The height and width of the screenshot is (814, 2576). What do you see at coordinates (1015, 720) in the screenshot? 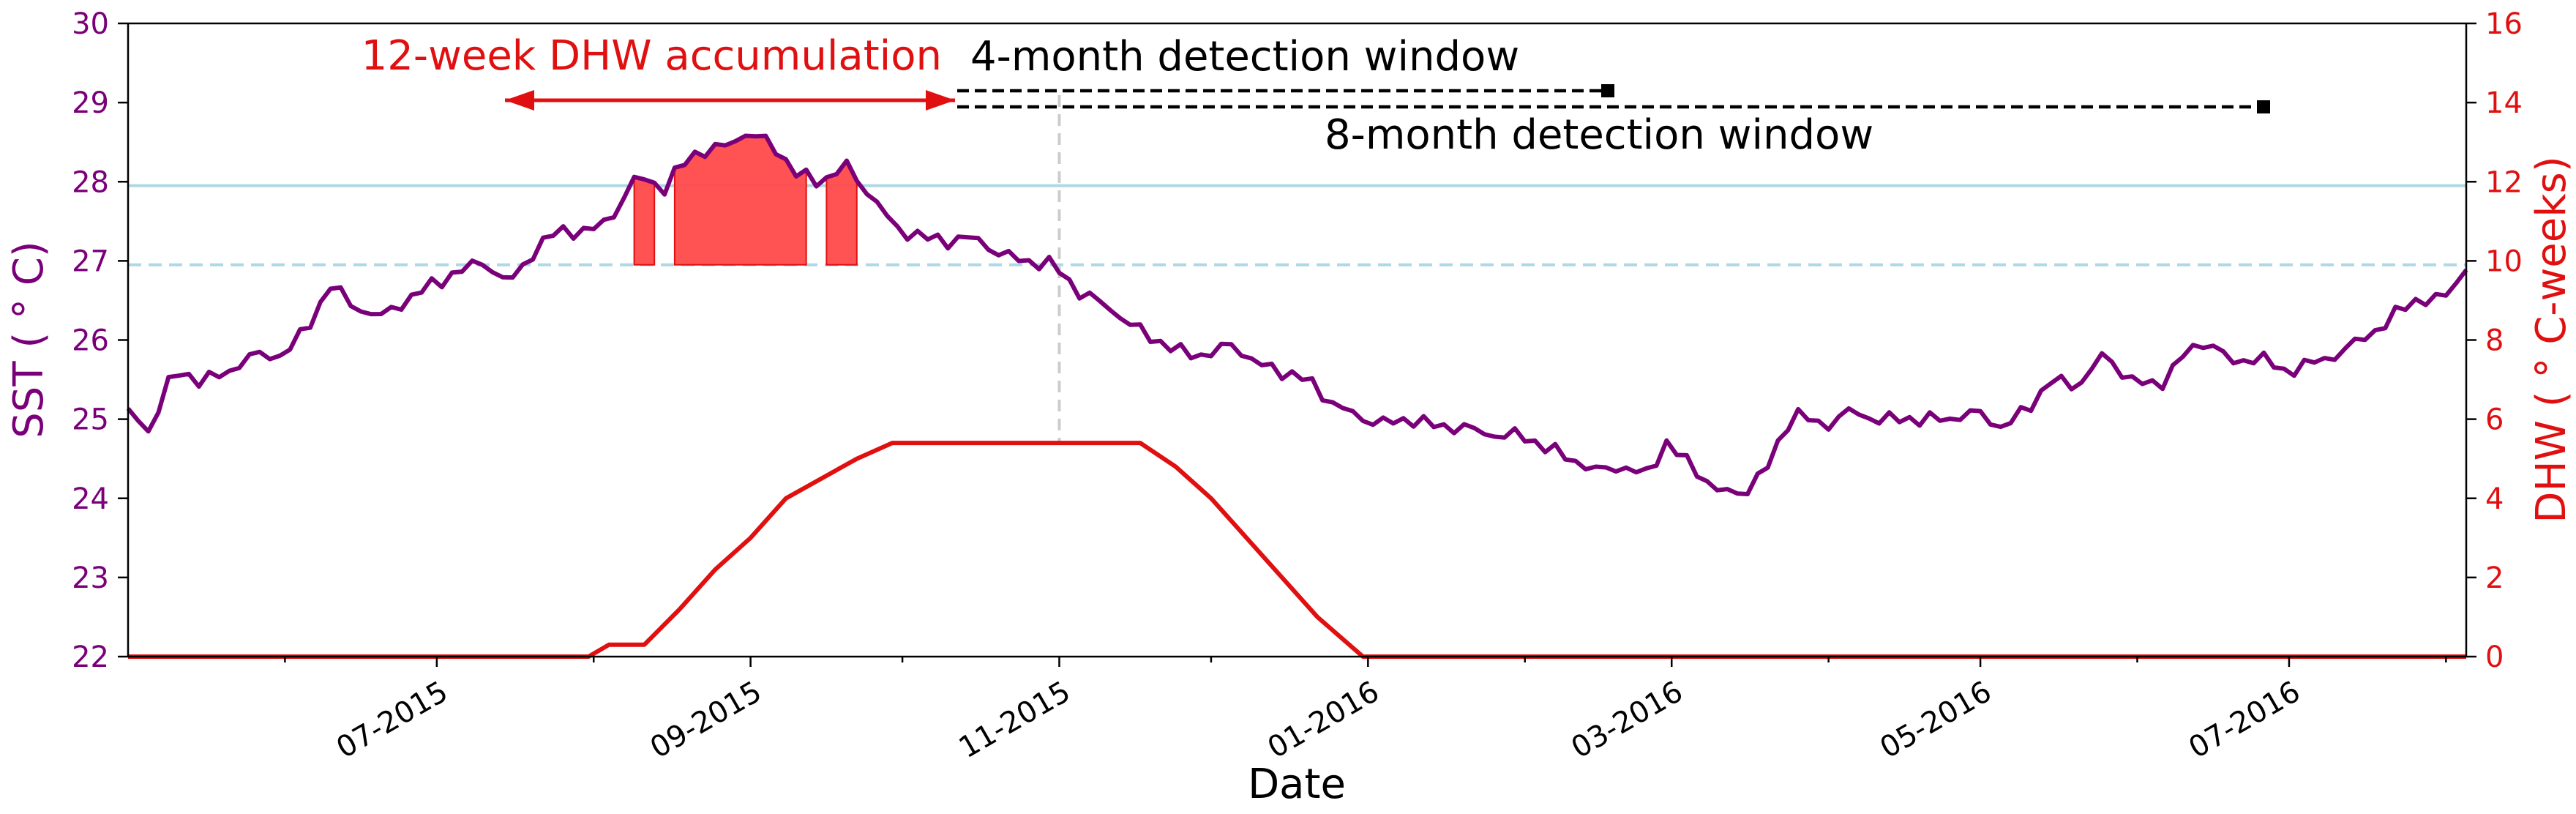
I see `x-tick-label: 11-2015` at bounding box center [1015, 720].